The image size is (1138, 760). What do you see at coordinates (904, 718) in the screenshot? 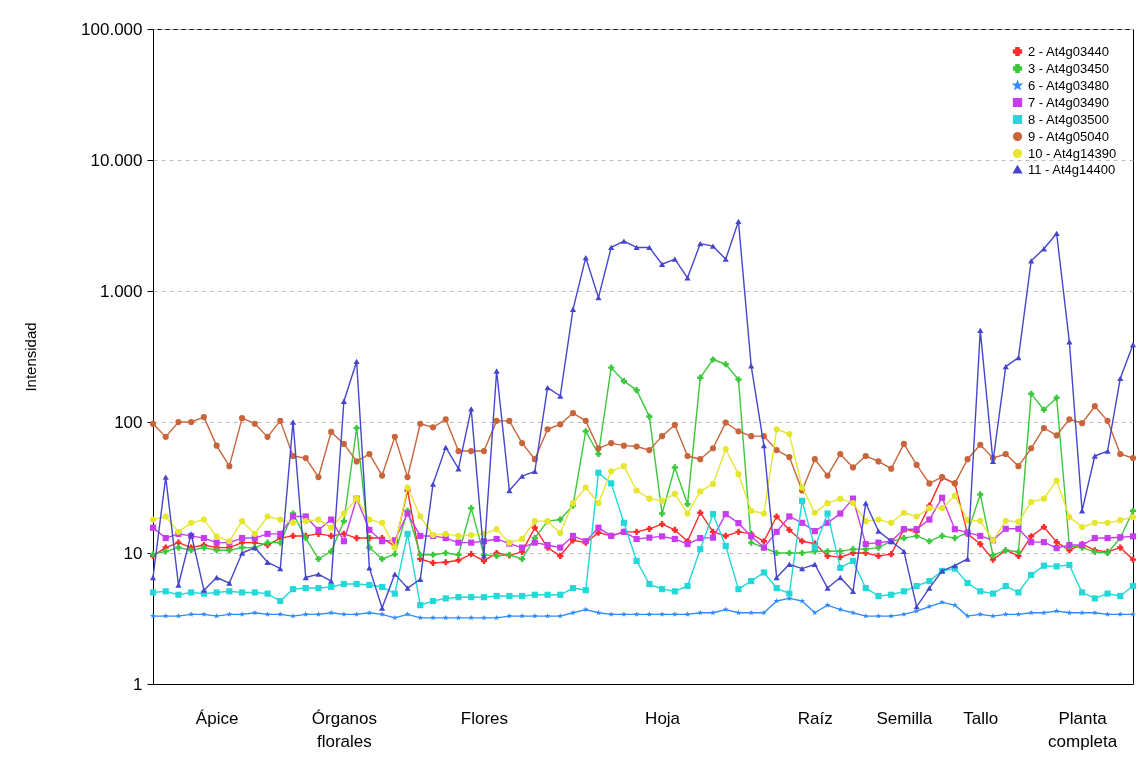
I see `x-tick-label: Semilla` at bounding box center [904, 718].